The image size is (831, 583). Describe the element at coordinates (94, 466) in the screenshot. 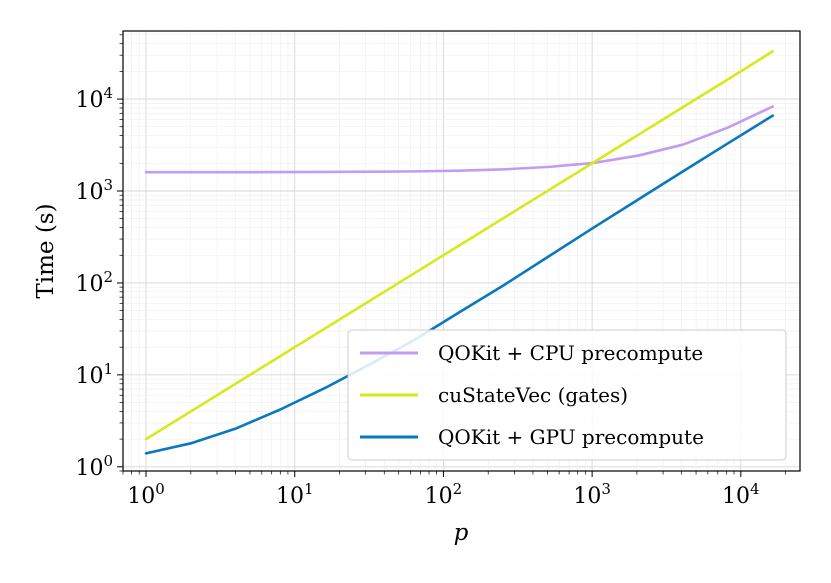

I see `y-tick-label: 10⁰` at that location.